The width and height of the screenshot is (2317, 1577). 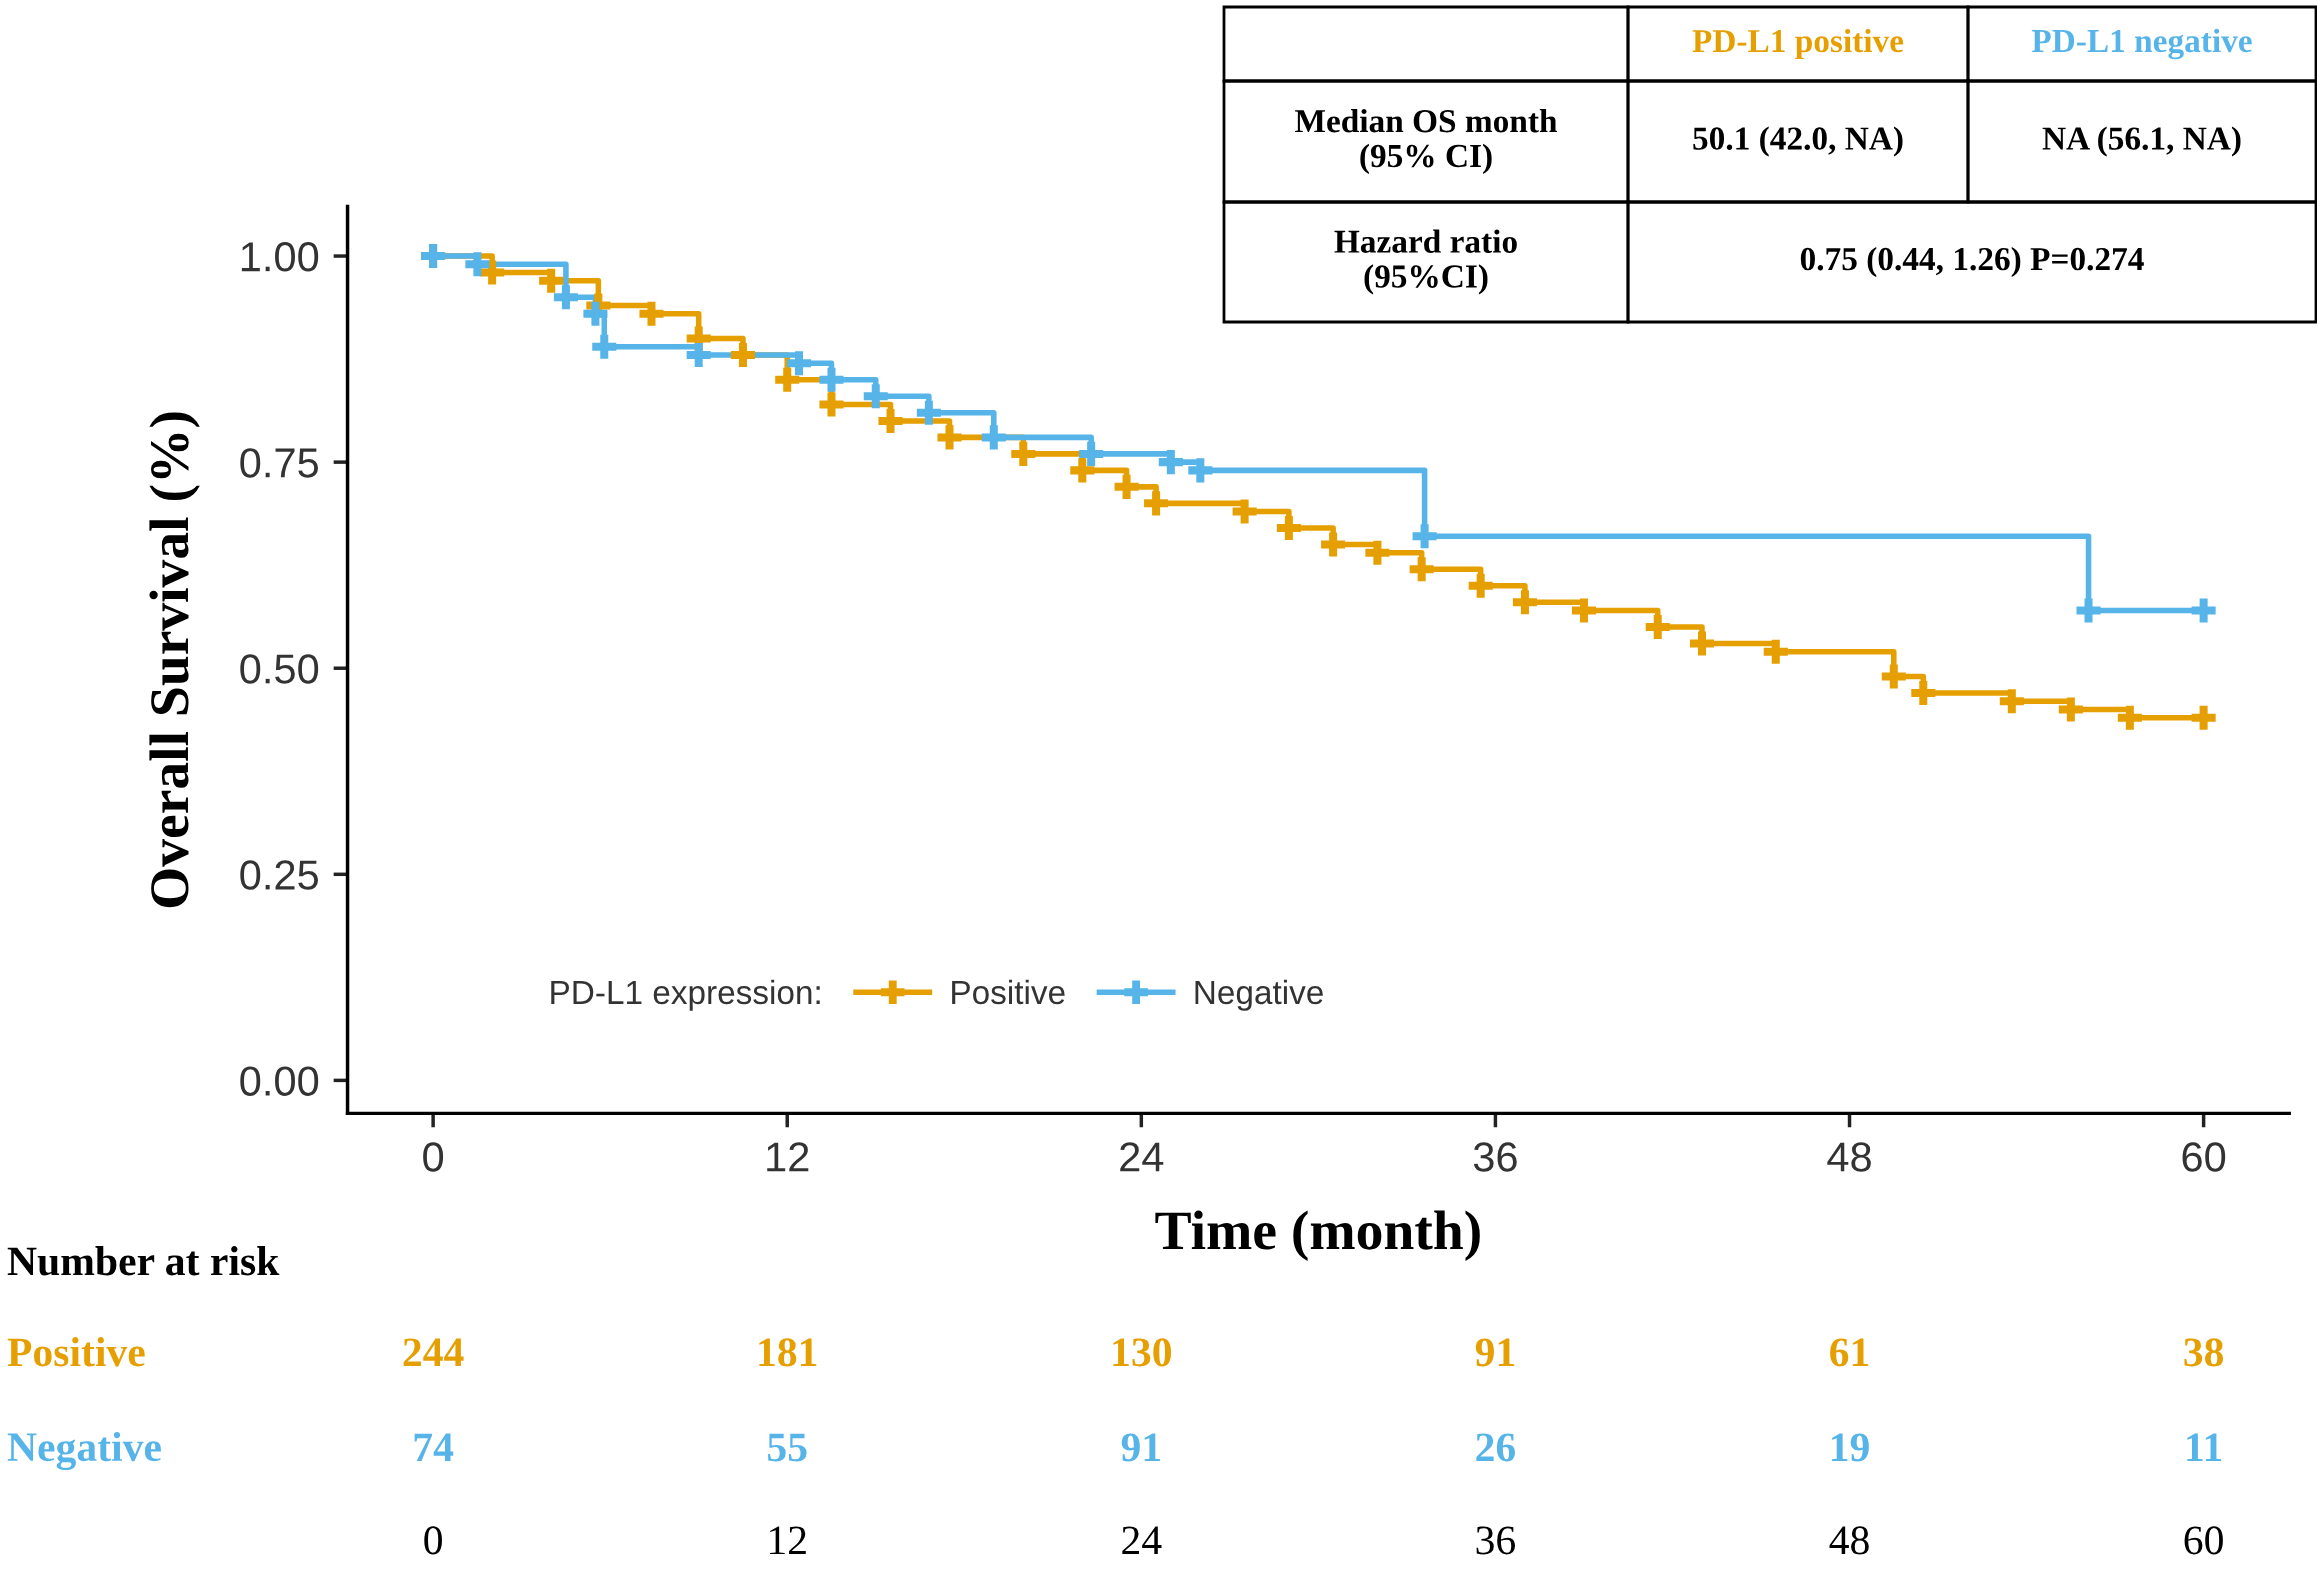 I want to click on x-axis-title: Time (month), so click(x=1317, y=1235).